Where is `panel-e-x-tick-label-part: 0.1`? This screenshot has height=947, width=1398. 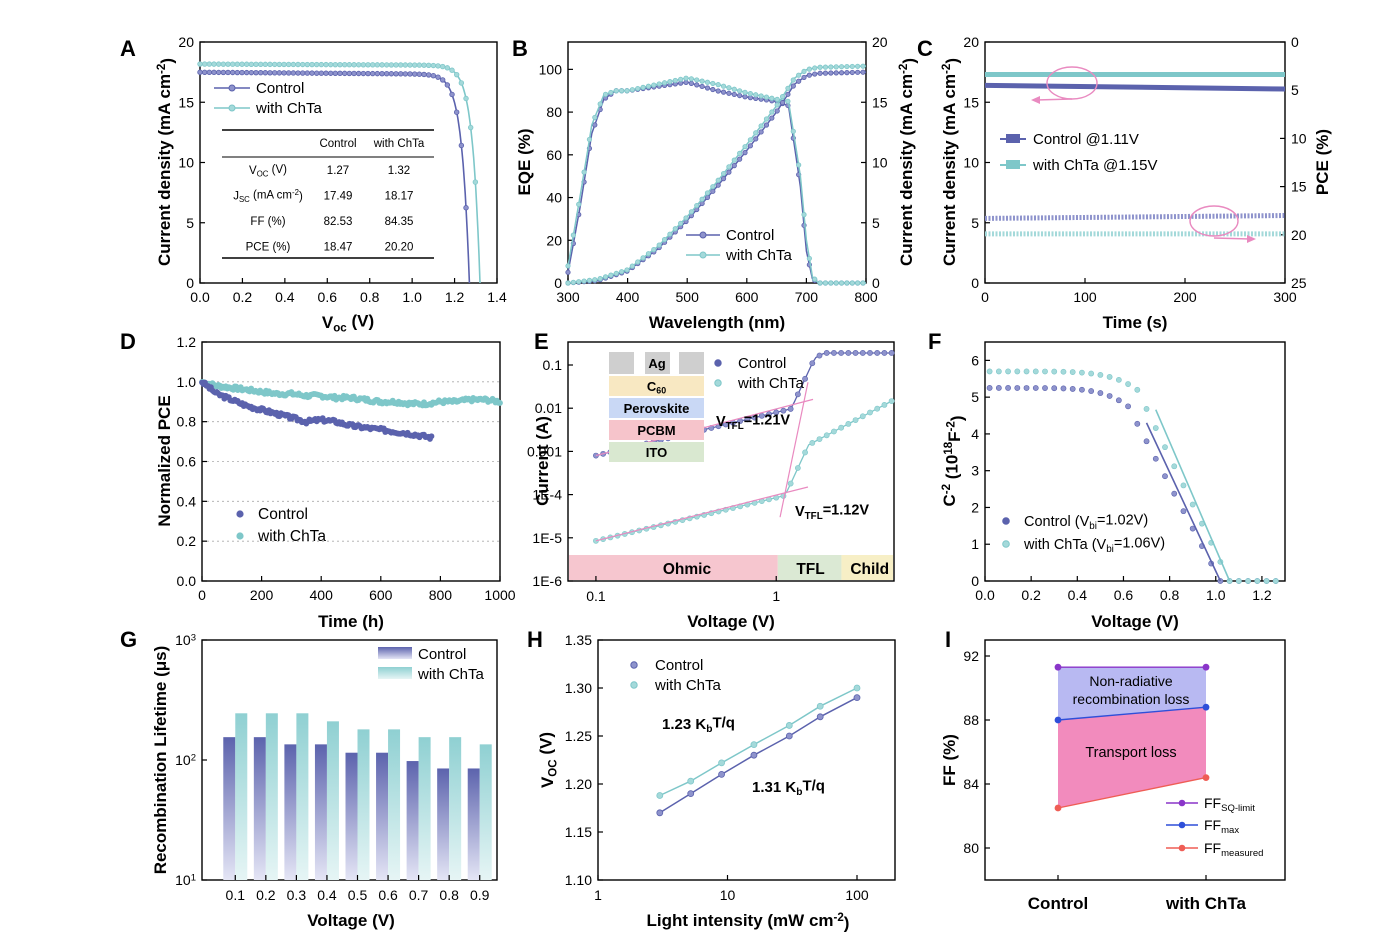
panel-e-x-tick-label-part: 0.1 is located at coordinates (596, 596).